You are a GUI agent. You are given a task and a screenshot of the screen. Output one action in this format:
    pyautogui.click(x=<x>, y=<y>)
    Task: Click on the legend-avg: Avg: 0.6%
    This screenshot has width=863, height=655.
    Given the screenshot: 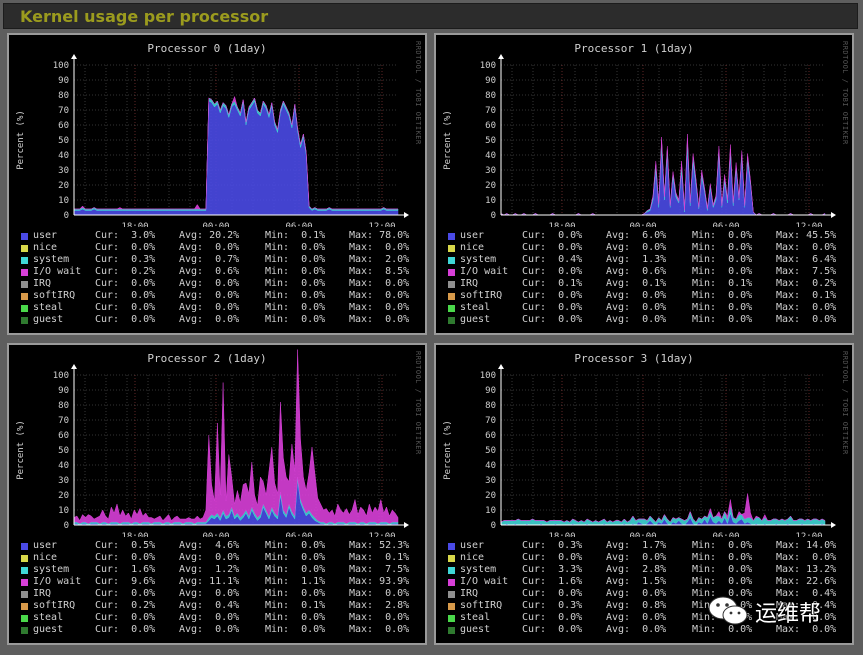 What is the action you would take?
    pyautogui.click(x=209, y=271)
    